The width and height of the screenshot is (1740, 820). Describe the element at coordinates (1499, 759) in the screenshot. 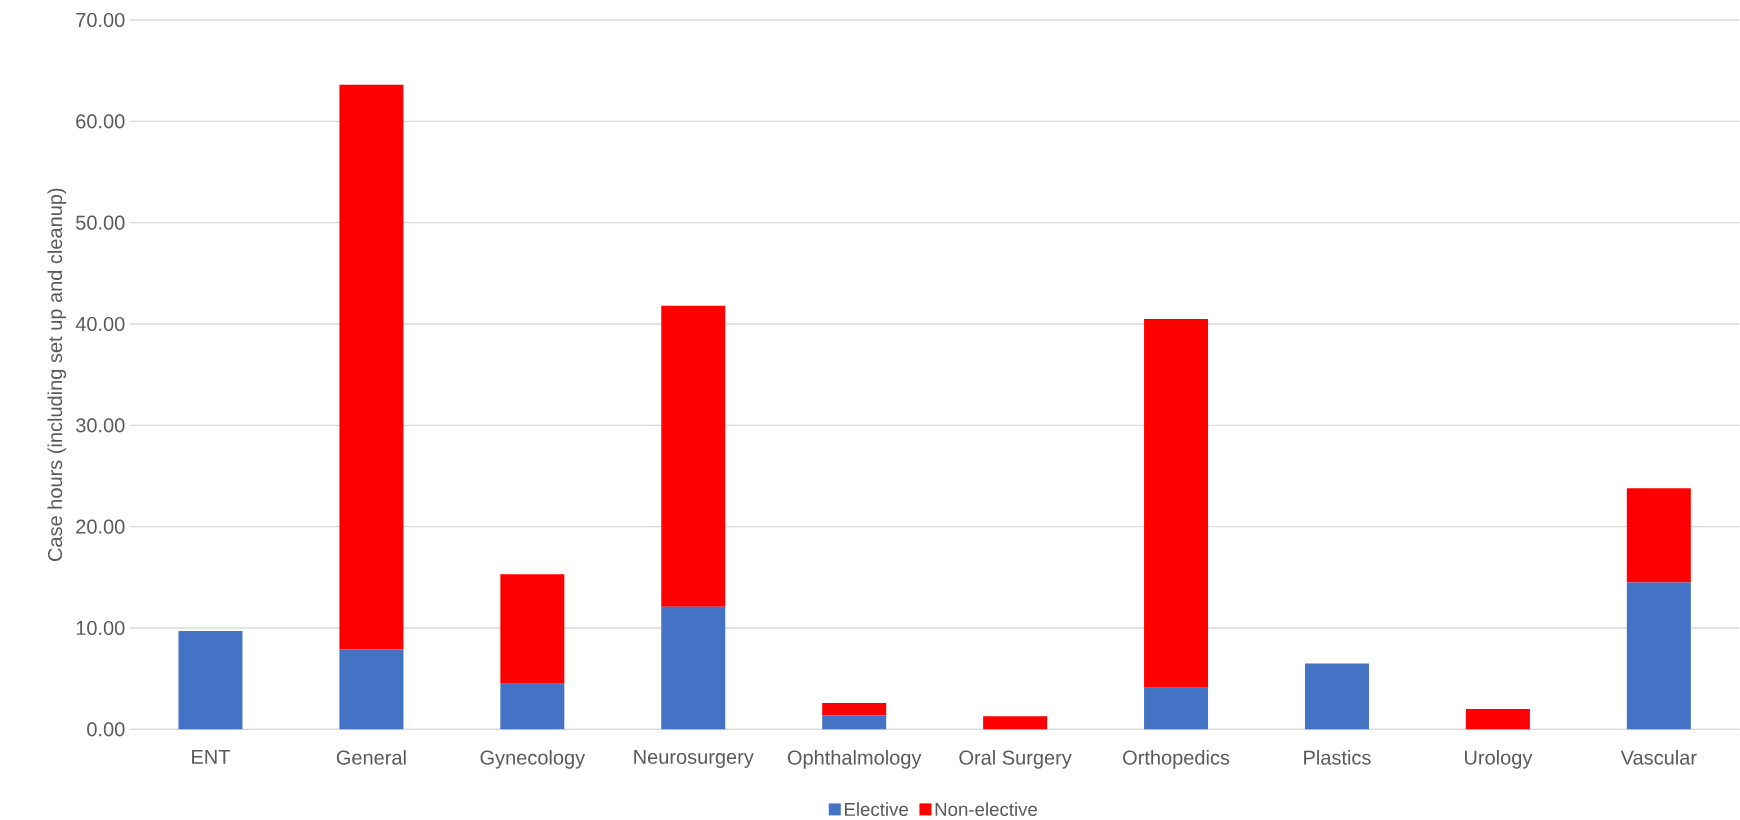

I see `x-tick-label: Urology` at that location.